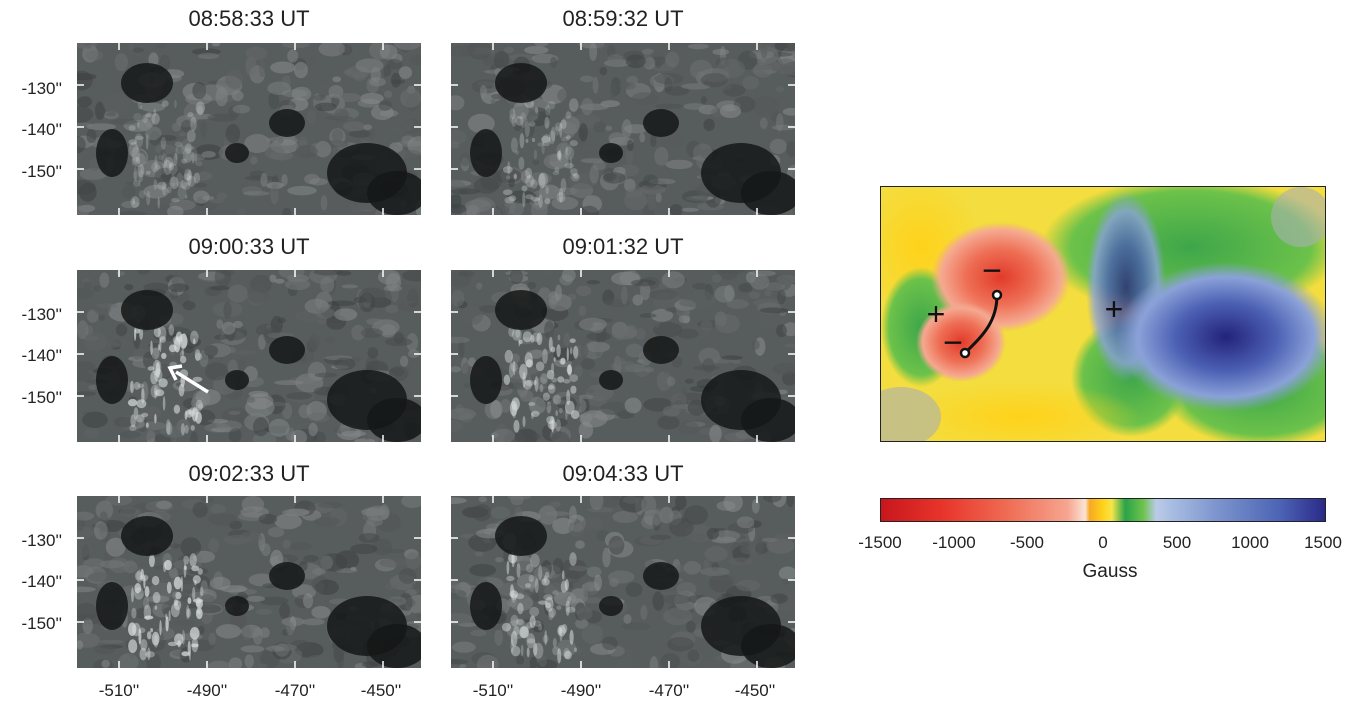  Describe the element at coordinates (936, 314) in the screenshot. I see `polarity-plus-1: +` at that location.